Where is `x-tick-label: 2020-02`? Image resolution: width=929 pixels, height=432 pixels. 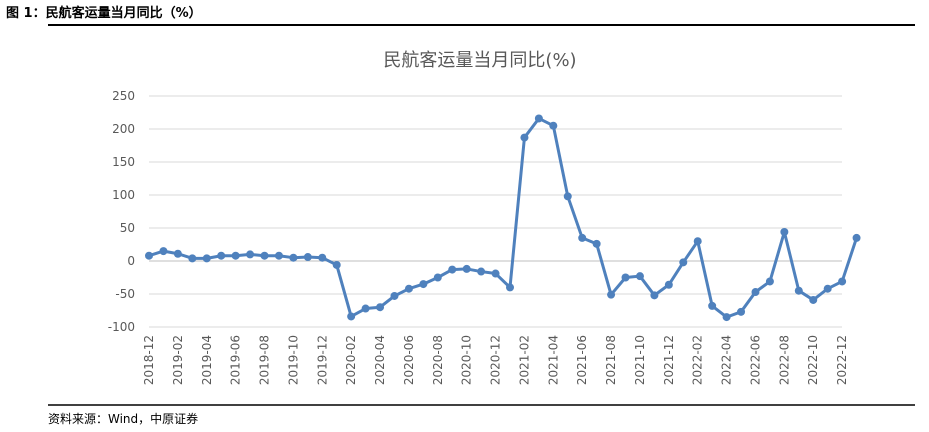 x-tick-label: 2020-02 is located at coordinates (351, 360).